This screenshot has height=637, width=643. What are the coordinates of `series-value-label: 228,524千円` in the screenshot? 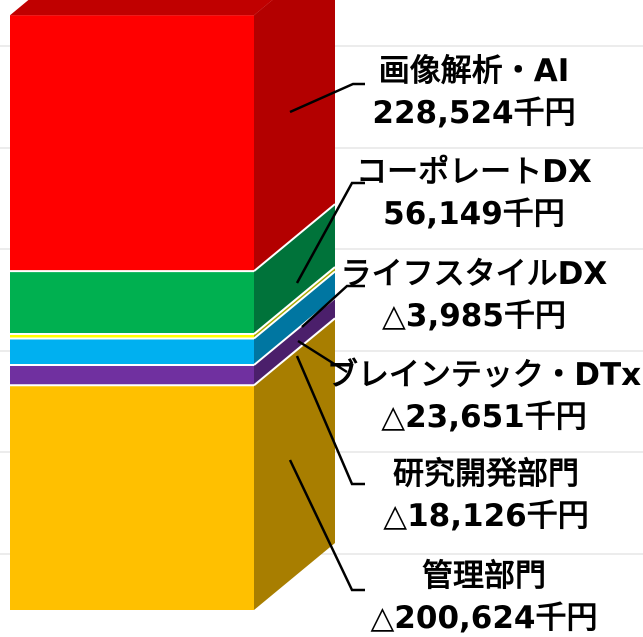 It's located at (473, 113).